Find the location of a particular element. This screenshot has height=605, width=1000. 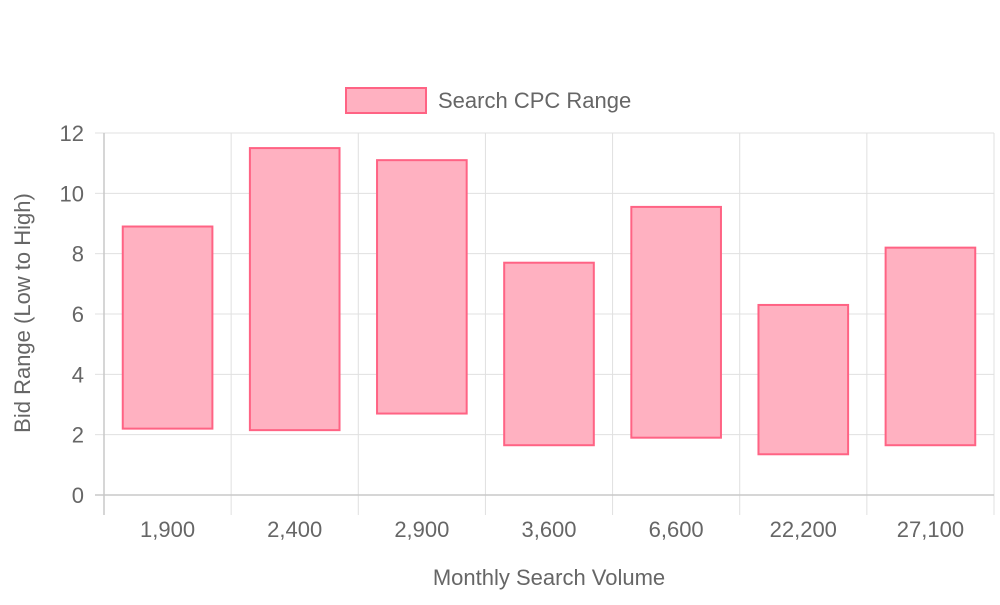

x-tick-label: 1,900 is located at coordinates (167, 529).